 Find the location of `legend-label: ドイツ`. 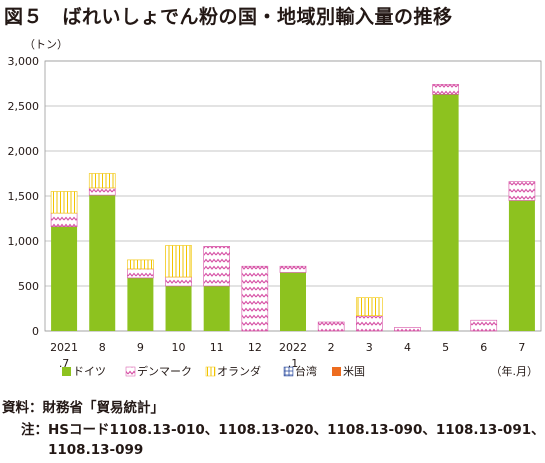

legend-label: ドイツ is located at coordinates (89, 371).